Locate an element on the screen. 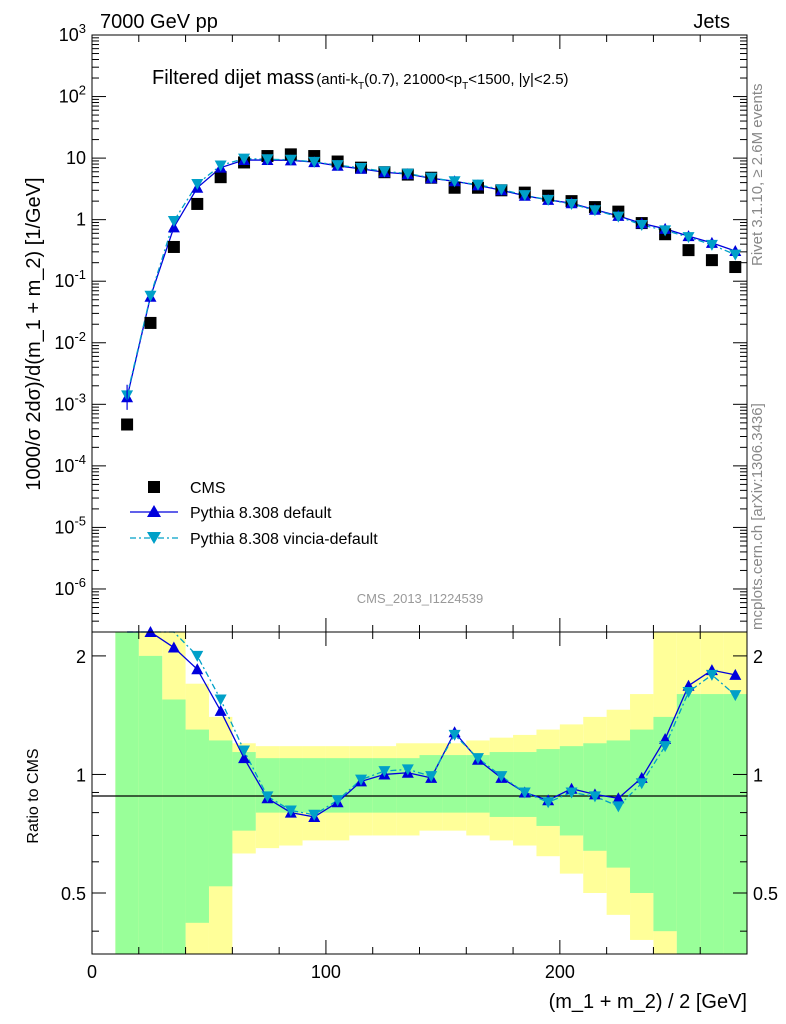  ratio-data is located at coordinates (434, 724).